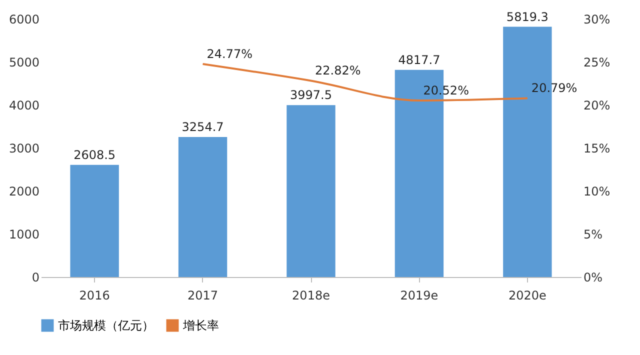 This screenshot has width=640, height=355. Describe the element at coordinates (203, 127) in the screenshot. I see `data-label: 3254.7` at that location.